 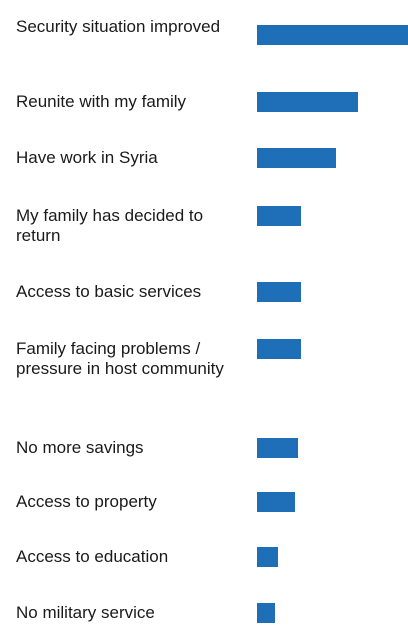 What do you see at coordinates (87, 157) in the screenshot?
I see `category-label: Have work in Syria` at bounding box center [87, 157].